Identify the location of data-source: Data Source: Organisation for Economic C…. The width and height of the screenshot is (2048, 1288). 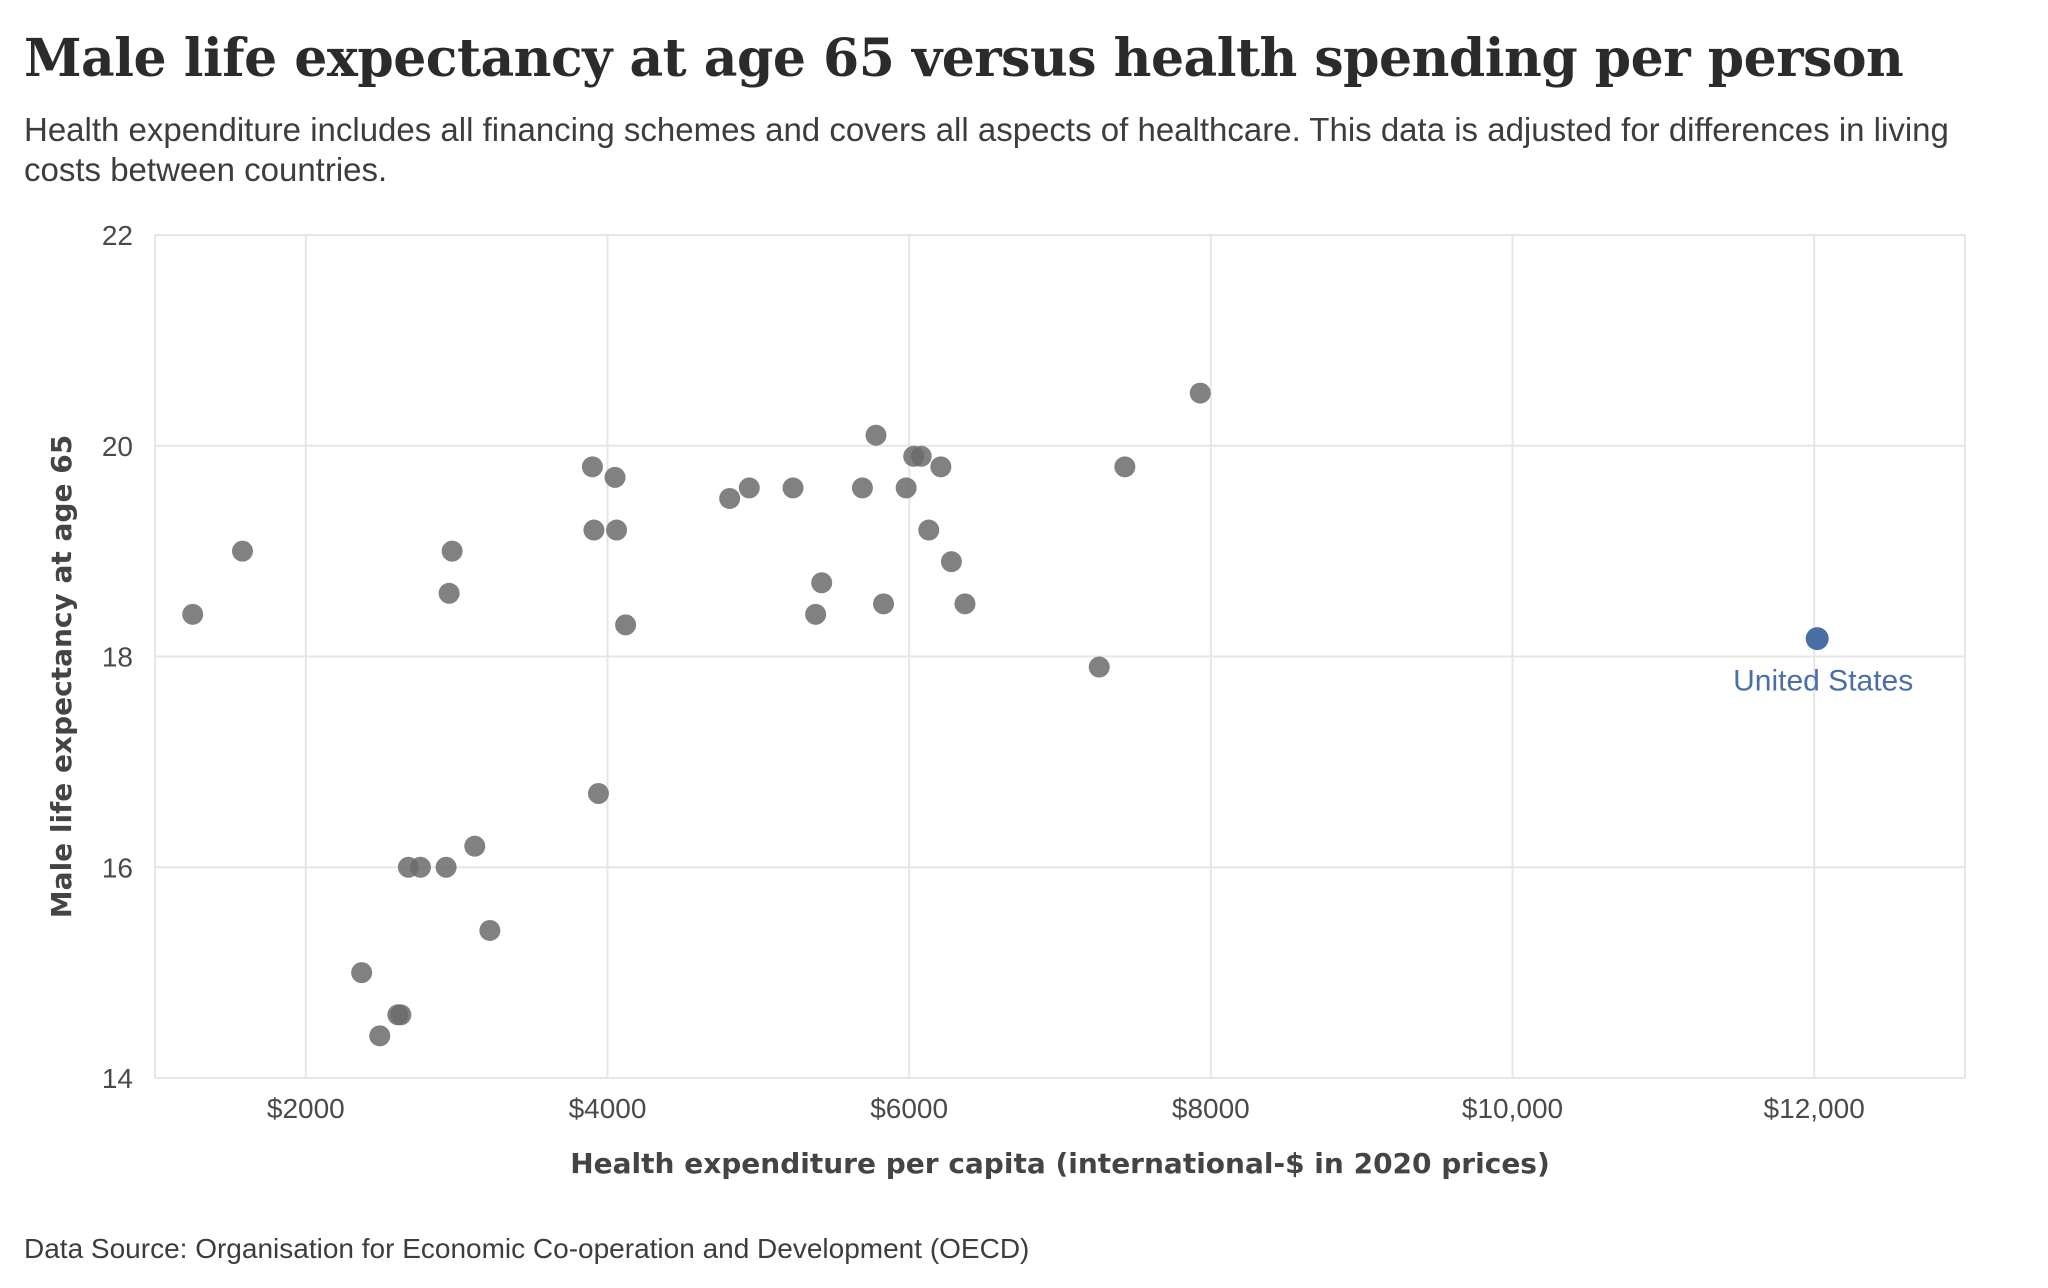
(527, 1248).